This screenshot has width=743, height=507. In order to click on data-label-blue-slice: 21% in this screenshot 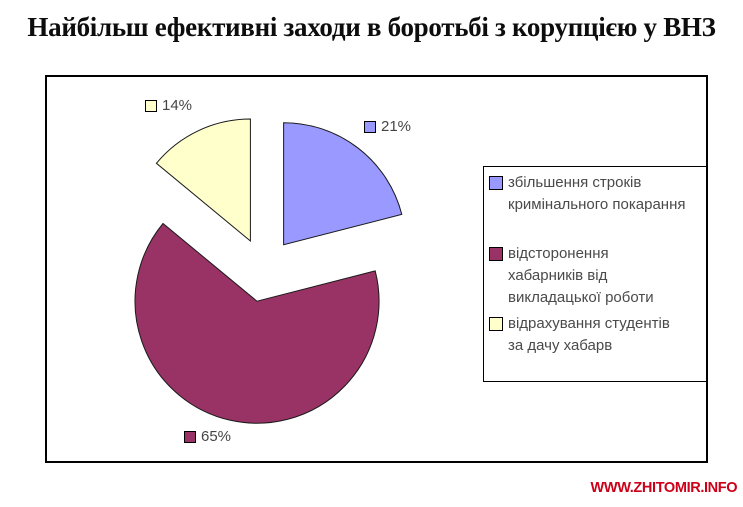, I will do `click(387, 126)`.